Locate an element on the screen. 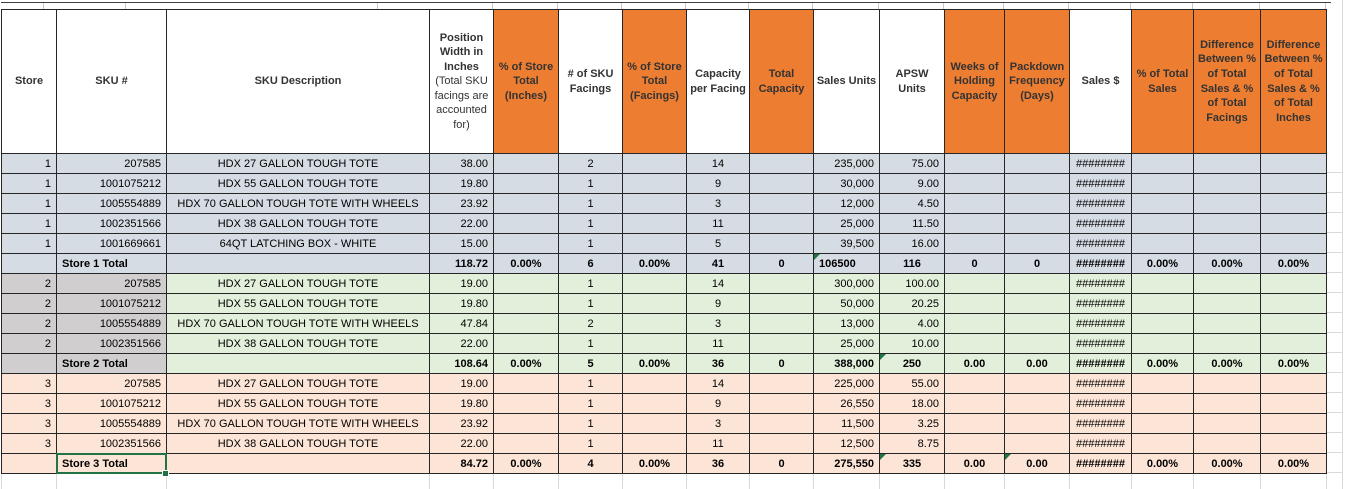 This screenshot has width=1345, height=489. column-header-pct_facings: % of Store Total (Facings) is located at coordinates (654, 81).